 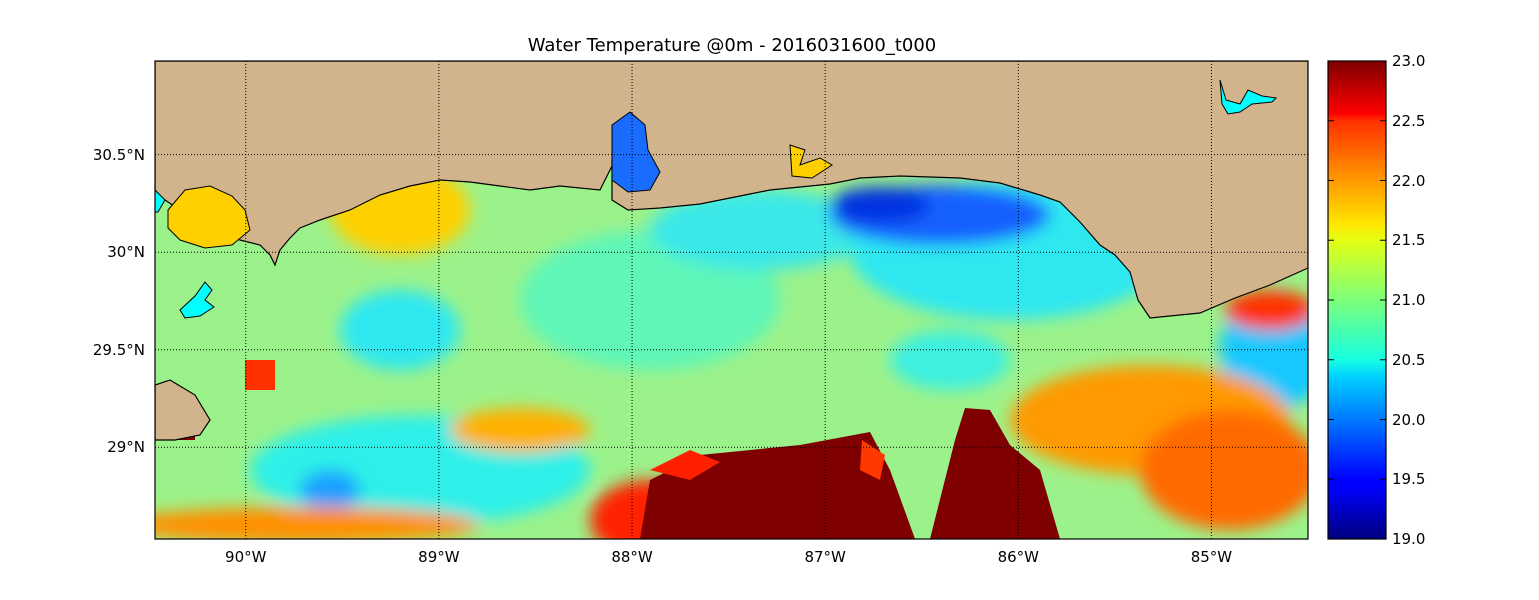 What do you see at coordinates (632, 557) in the screenshot?
I see `longitude-label: 88°W` at bounding box center [632, 557].